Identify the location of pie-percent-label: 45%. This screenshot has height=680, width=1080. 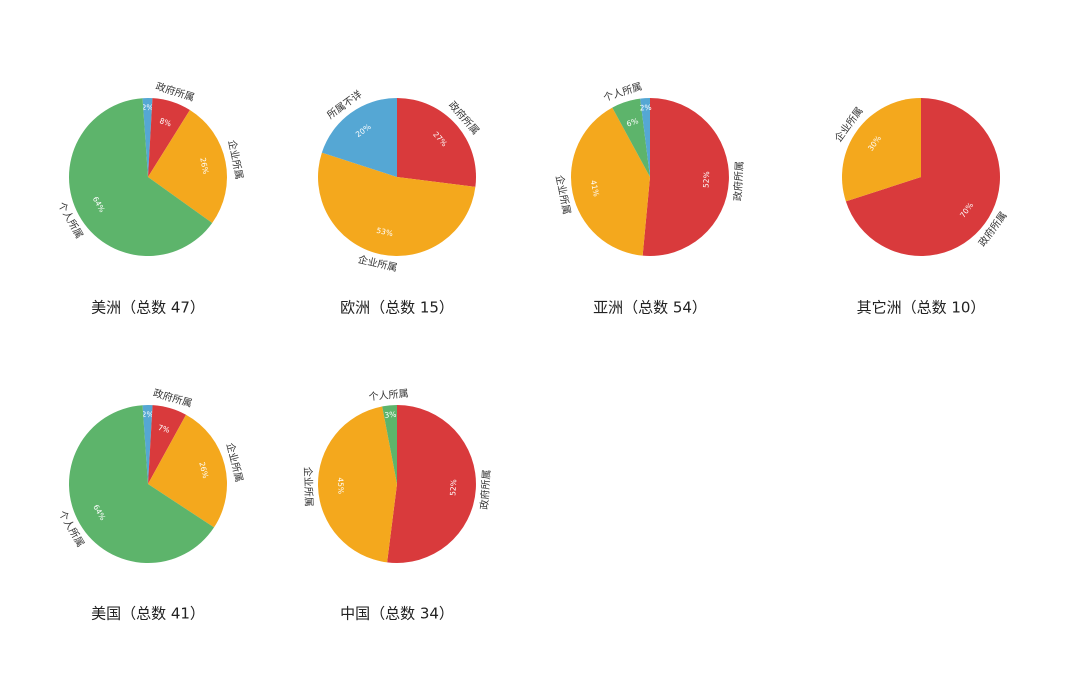
(341, 485).